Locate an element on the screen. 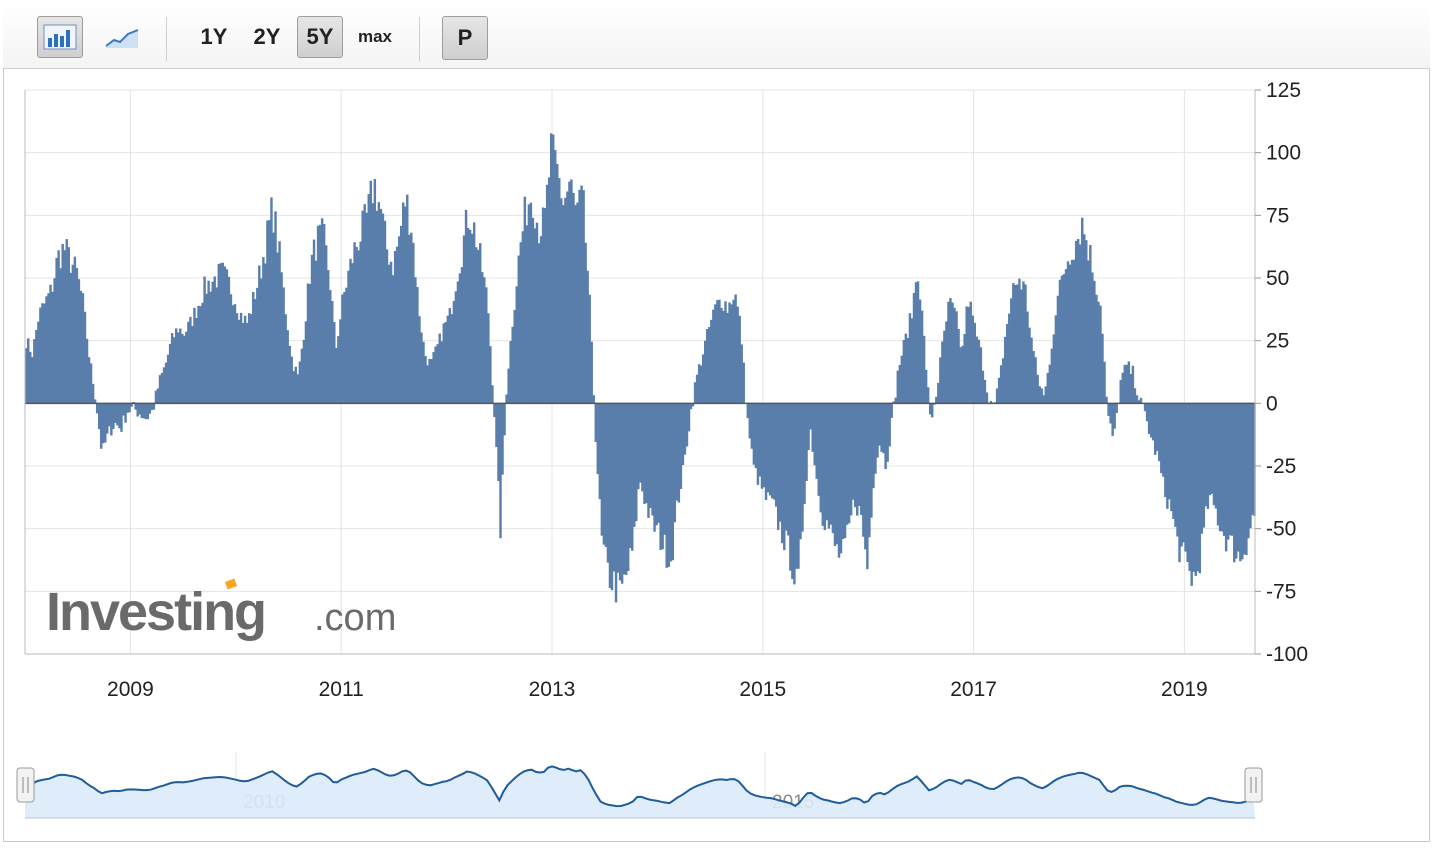 The height and width of the screenshot is (848, 1435). range-max-button: max is located at coordinates (375, 37).